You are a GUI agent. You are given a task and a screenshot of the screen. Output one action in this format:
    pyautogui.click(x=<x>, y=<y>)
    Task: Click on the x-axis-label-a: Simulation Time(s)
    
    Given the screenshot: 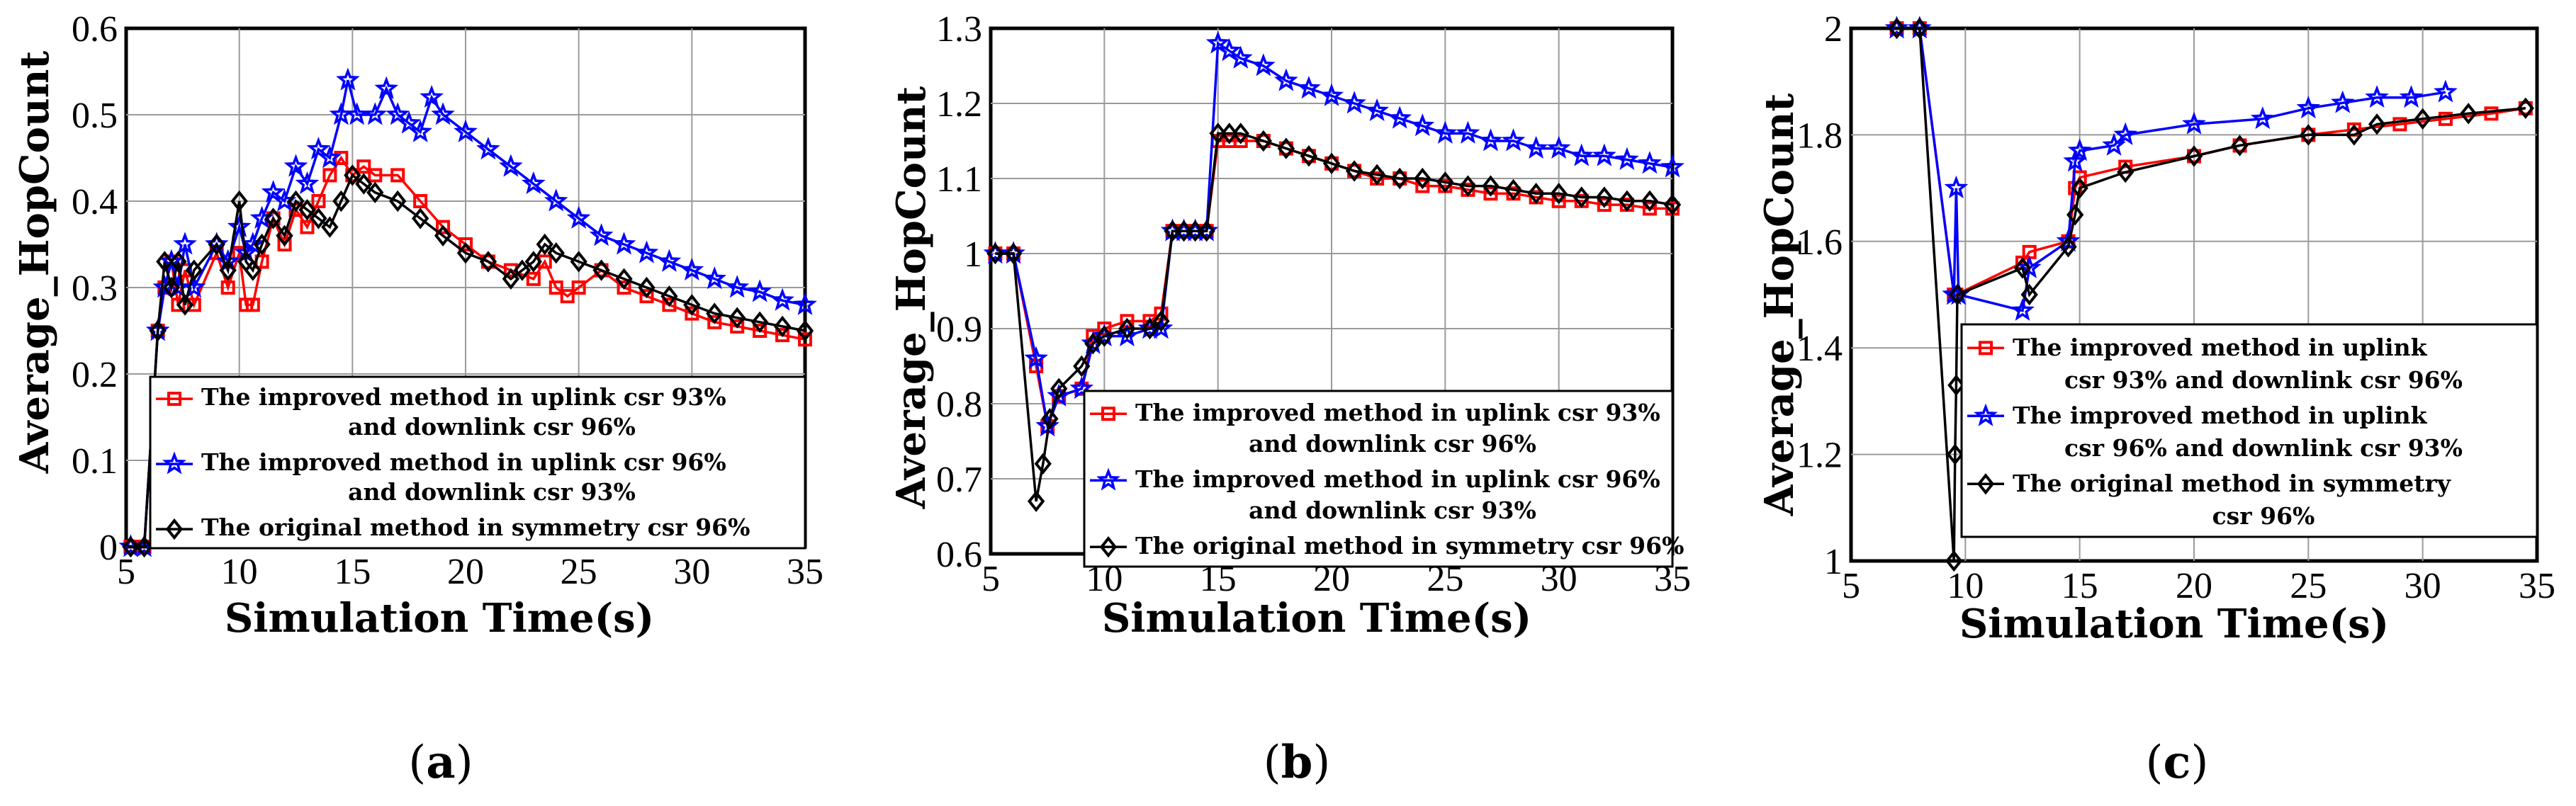 What is the action you would take?
    pyautogui.click(x=439, y=618)
    